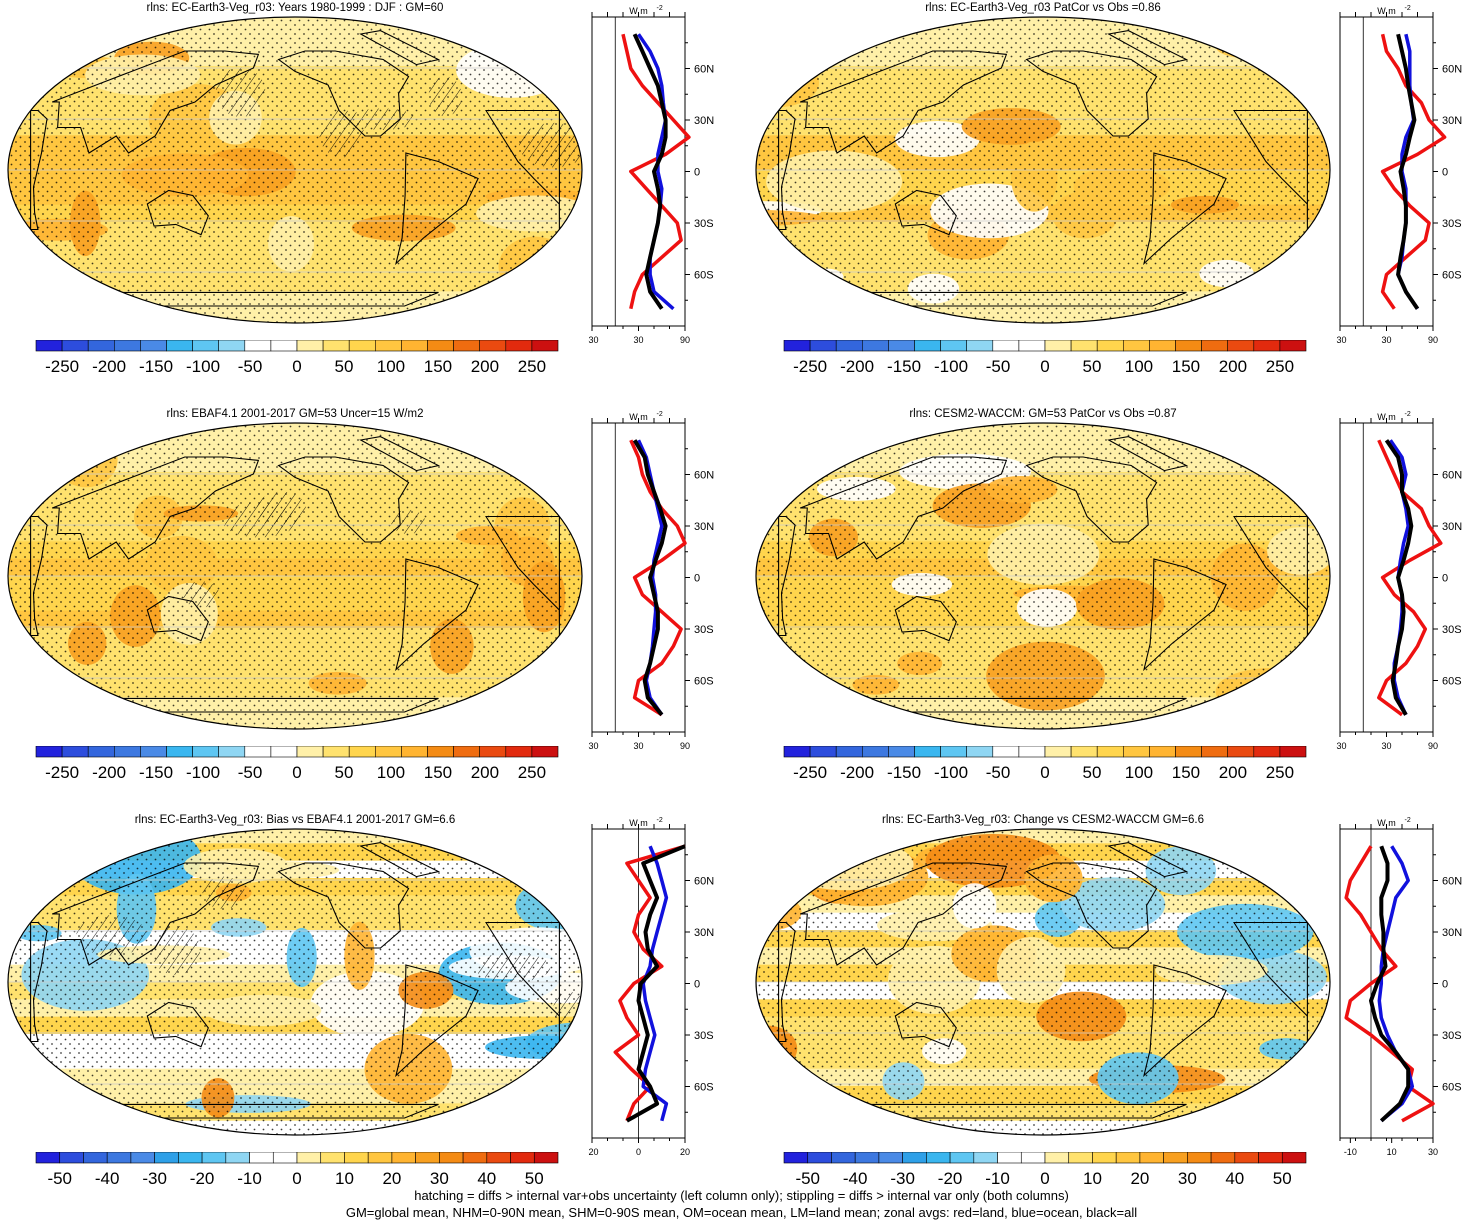  Describe the element at coordinates (704, 882) in the screenshot. I see `profile-lat-tick-label: 60N` at that location.